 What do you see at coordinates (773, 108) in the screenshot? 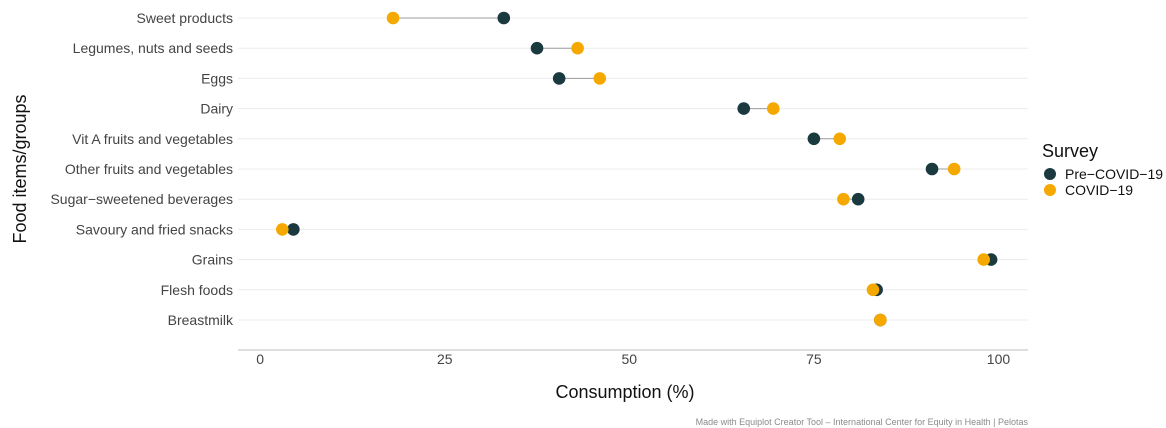
I see `point-covid-dairy` at bounding box center [773, 108].